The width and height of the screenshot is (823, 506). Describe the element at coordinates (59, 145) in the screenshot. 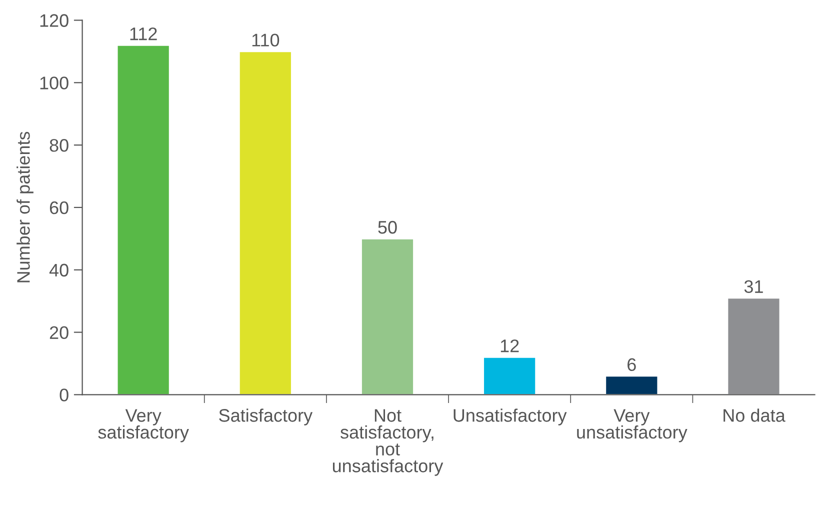

I see `y-tick-label: 80` at that location.